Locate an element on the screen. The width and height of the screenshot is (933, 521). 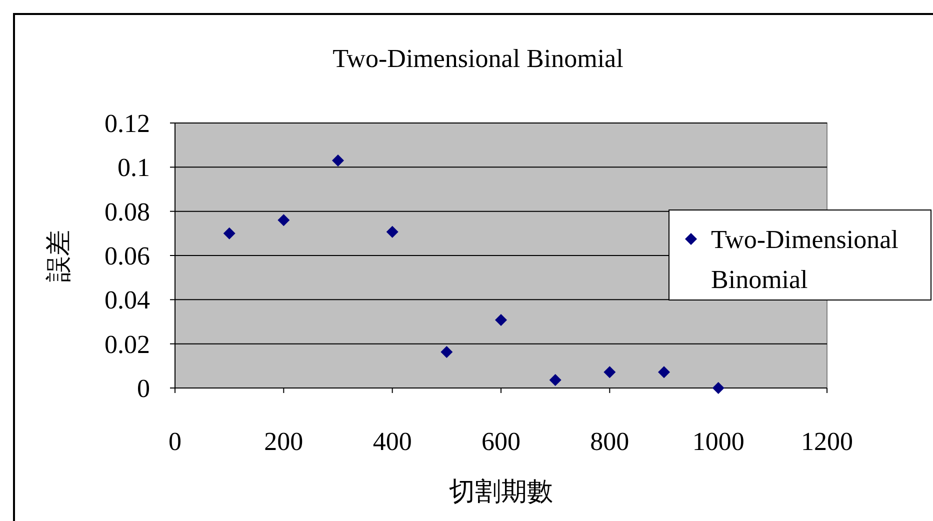
x-tick-label: 800 is located at coordinates (610, 441).